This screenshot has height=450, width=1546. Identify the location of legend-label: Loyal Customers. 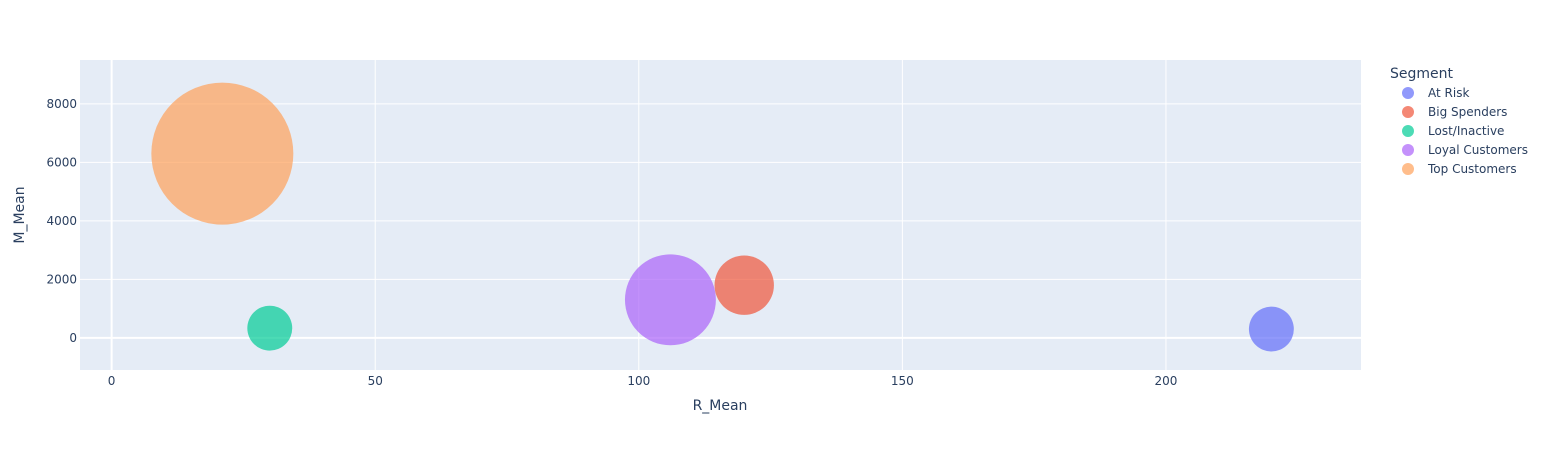
(1478, 150).